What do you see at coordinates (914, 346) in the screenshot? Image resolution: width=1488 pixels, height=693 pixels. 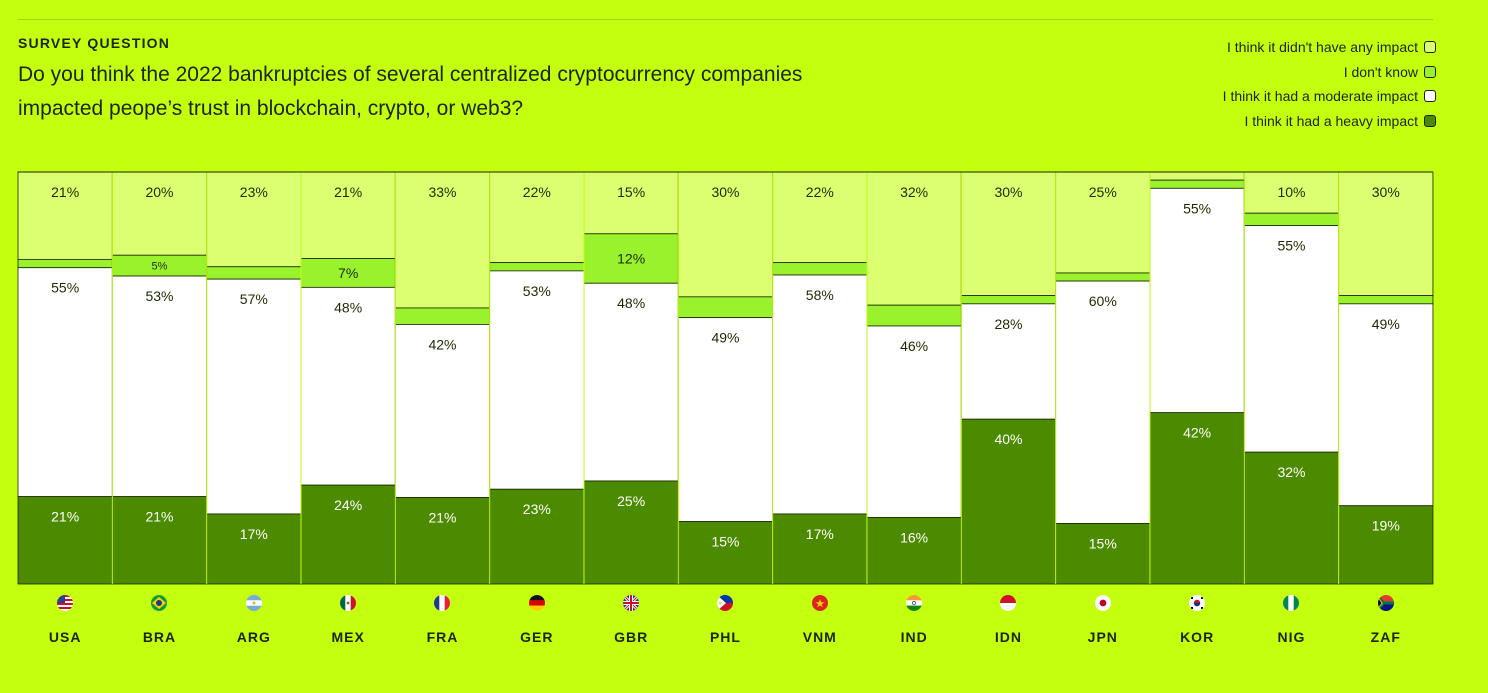 I see `data-label: 46%` at bounding box center [914, 346].